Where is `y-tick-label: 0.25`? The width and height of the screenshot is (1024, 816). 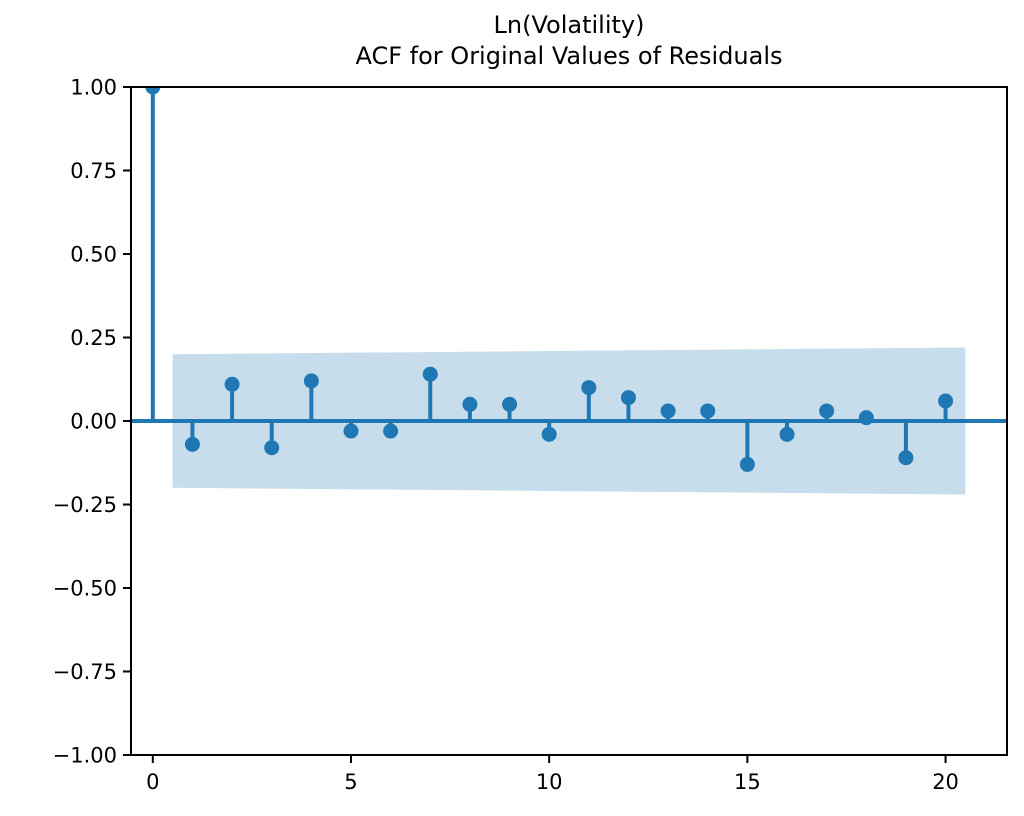 y-tick-label: 0.25 is located at coordinates (93, 338).